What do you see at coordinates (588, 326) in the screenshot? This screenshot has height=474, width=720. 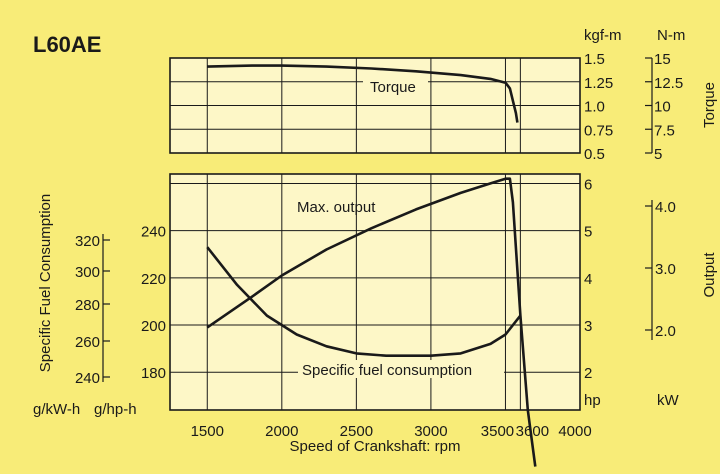 I see `hp-tick-label: 3` at bounding box center [588, 326].